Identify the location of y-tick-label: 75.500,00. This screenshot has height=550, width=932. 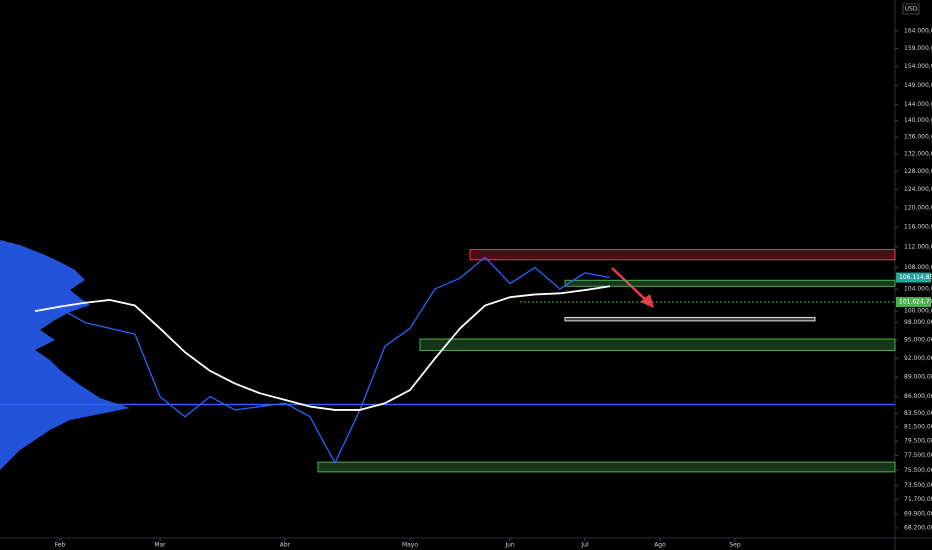
(918, 470).